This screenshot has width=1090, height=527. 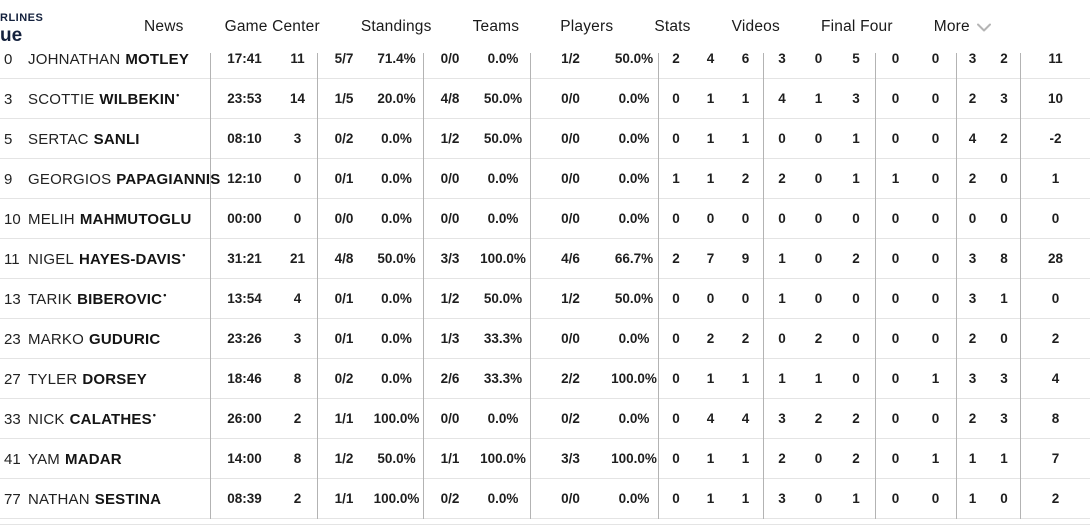 I want to click on player-first-name: NATHAN, so click(x=59, y=499).